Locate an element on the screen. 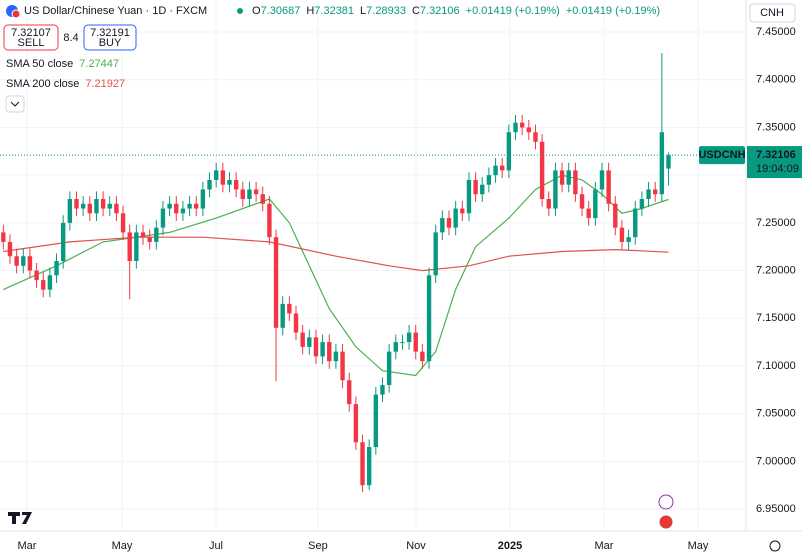 This screenshot has width=802, height=554. logo is located at coordinates (20, 518).